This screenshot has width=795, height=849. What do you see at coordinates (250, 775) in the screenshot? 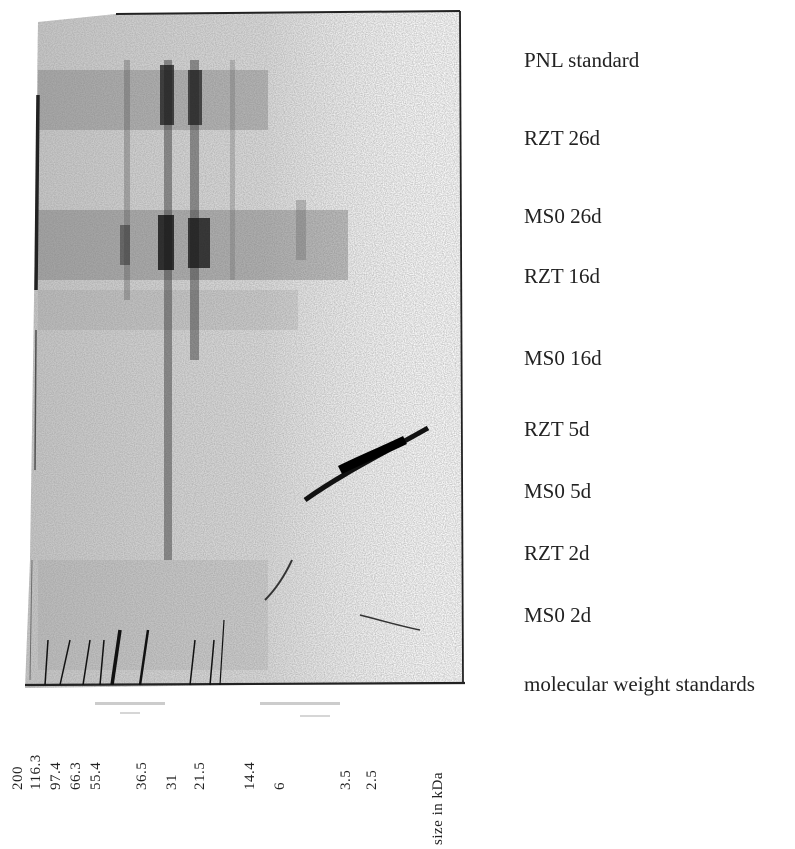
I see `mw-label: 14.4` at bounding box center [250, 775].